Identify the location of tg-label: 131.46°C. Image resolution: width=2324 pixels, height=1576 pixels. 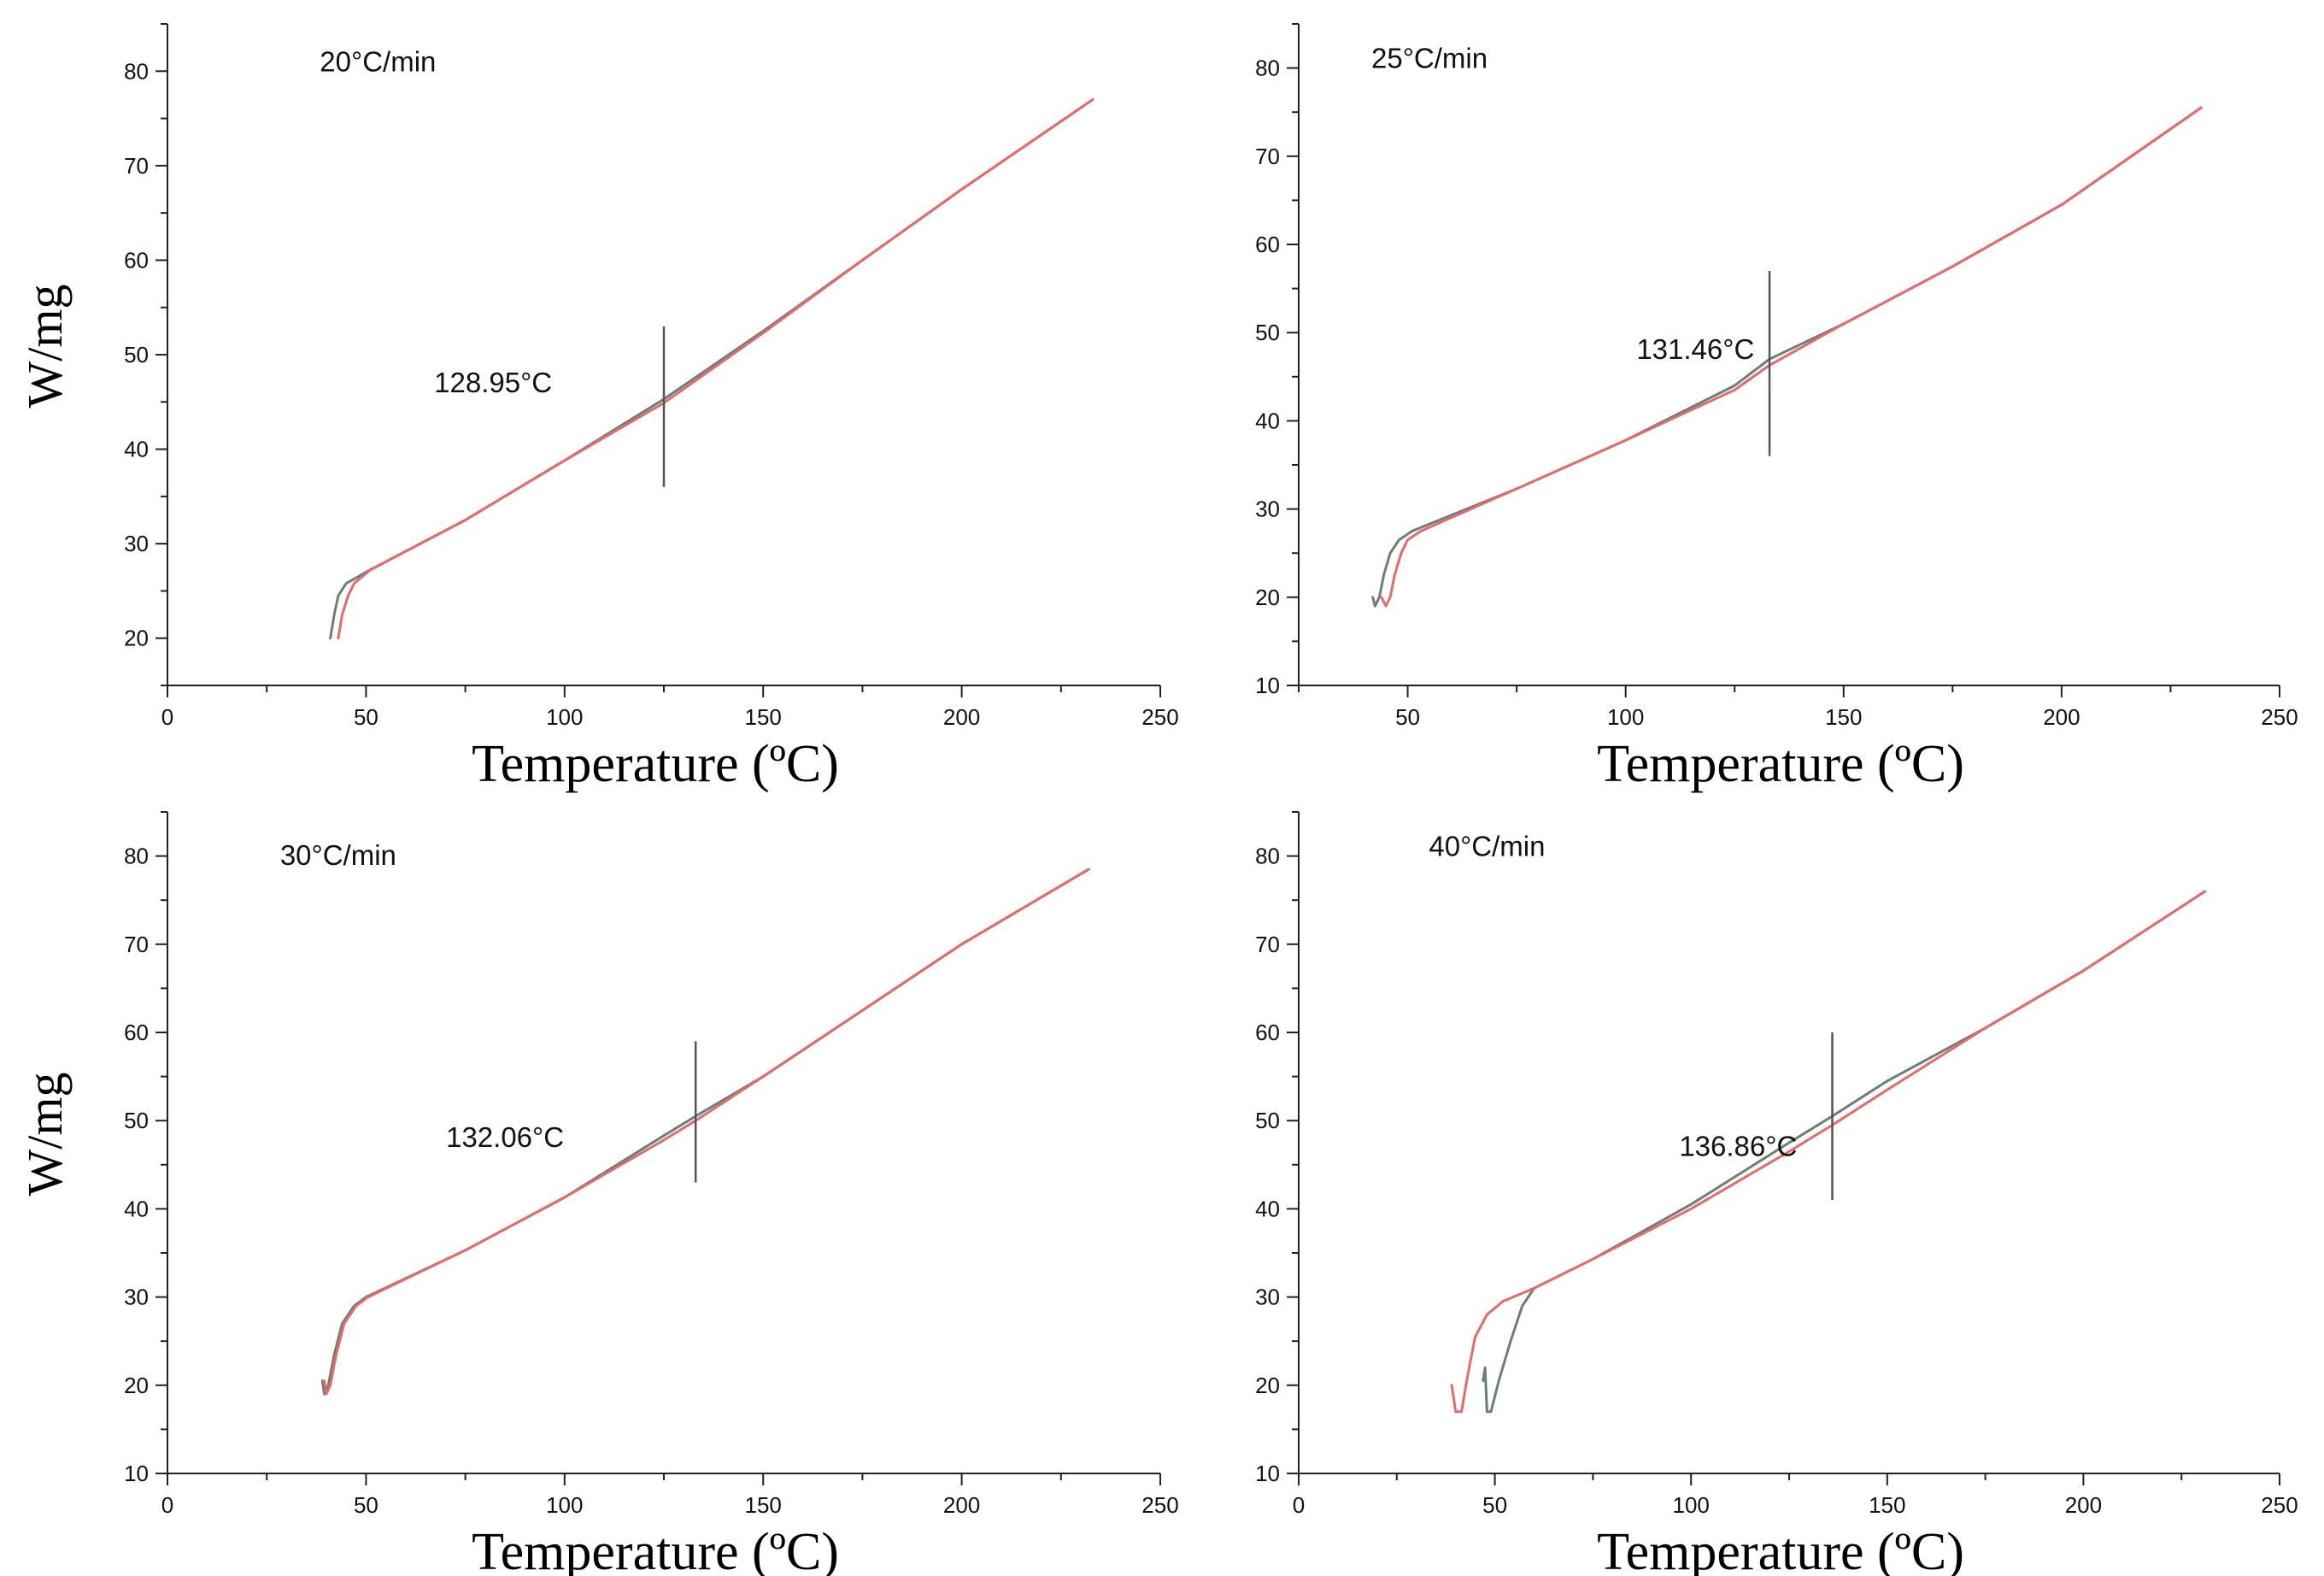
(1695, 349).